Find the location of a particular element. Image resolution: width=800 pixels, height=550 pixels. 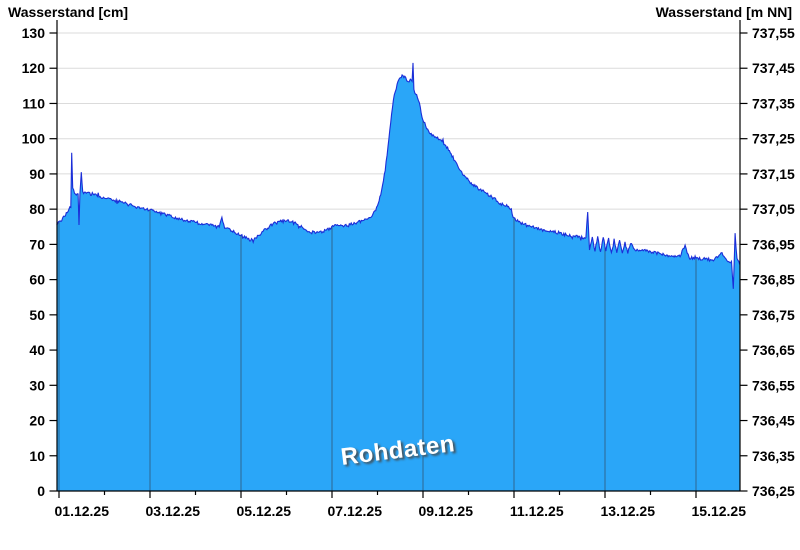

right-tick-label: 736,95 is located at coordinates (773, 244).